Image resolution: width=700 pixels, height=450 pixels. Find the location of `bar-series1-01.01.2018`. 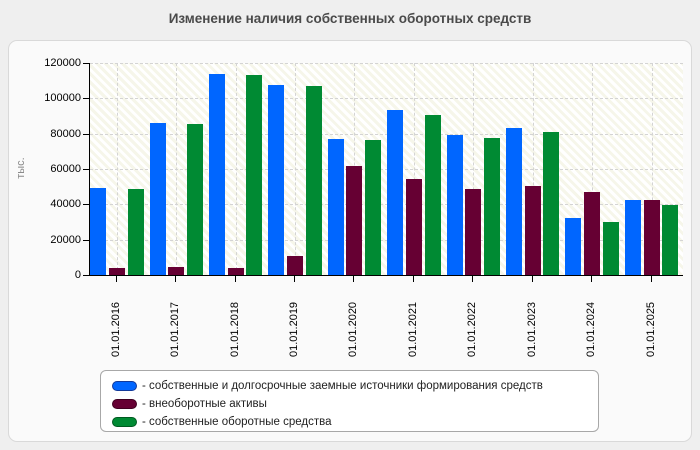

bar-series1-01.01.2018 is located at coordinates (236, 271).